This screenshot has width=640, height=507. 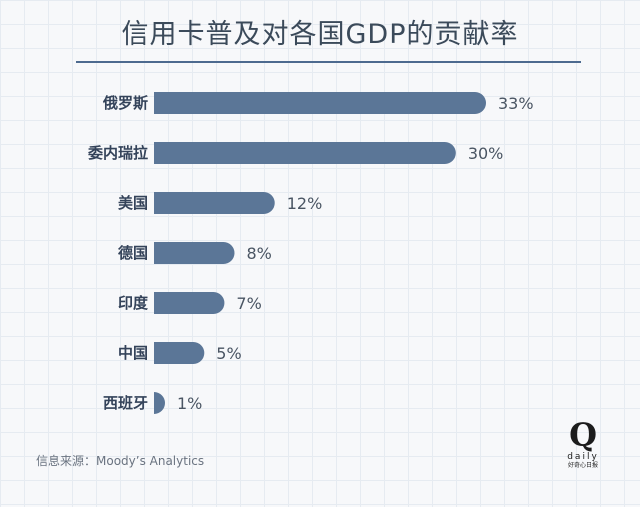 What do you see at coordinates (120, 461) in the screenshot?
I see `source-note: 信息来源：Moody’s Analytics` at bounding box center [120, 461].